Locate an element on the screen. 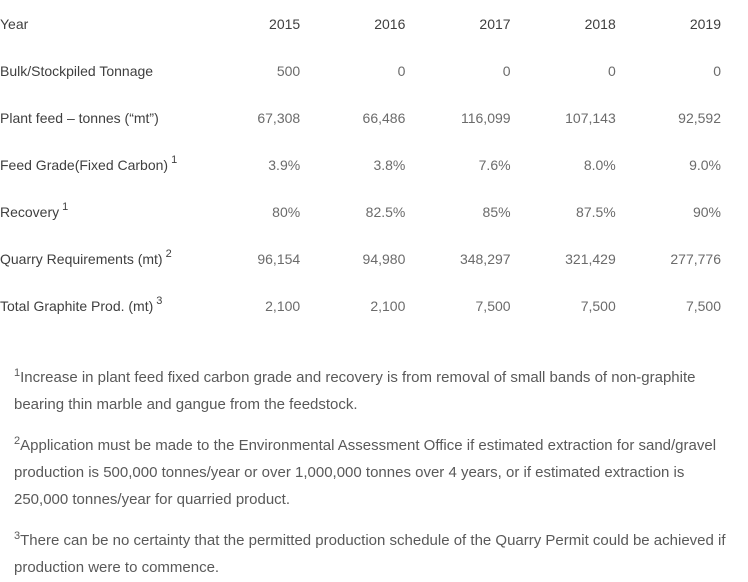 The height and width of the screenshot is (582, 748). row-label-text: Plant feed – tonnes (“mt”) is located at coordinates (79, 117).